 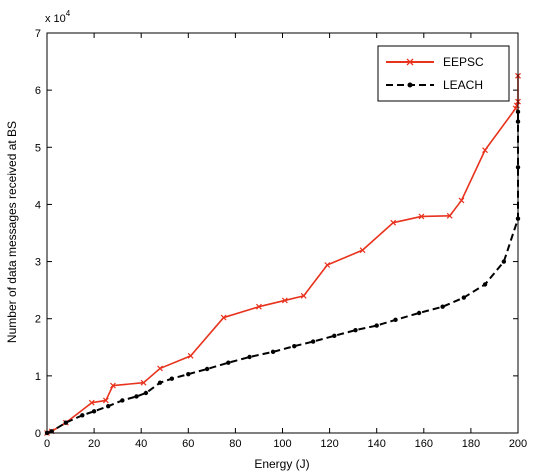 I want to click on y-tick-label: 1, so click(x=38, y=377).